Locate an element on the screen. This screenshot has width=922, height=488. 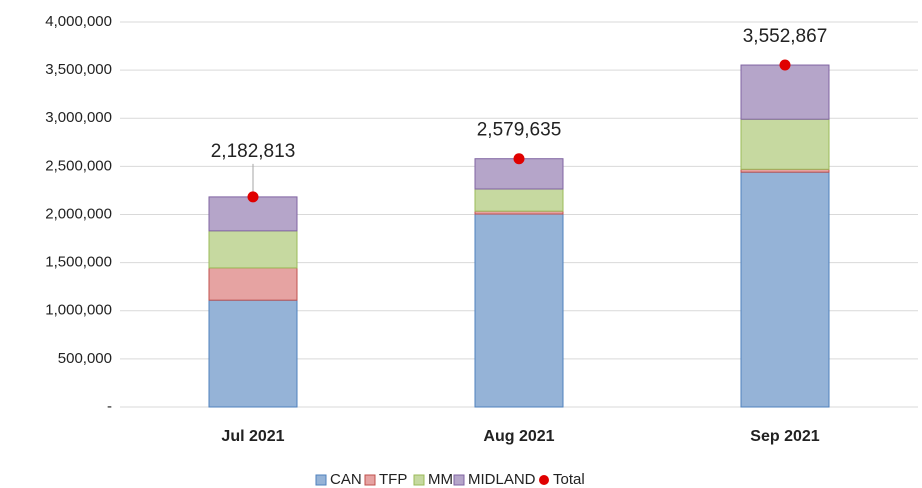
data-label: 2,579,635 is located at coordinates (519, 130).